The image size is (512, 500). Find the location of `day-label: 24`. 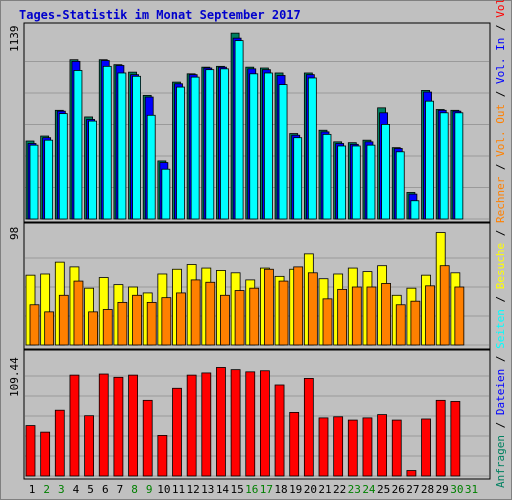

day-label: 24 is located at coordinates (369, 489).